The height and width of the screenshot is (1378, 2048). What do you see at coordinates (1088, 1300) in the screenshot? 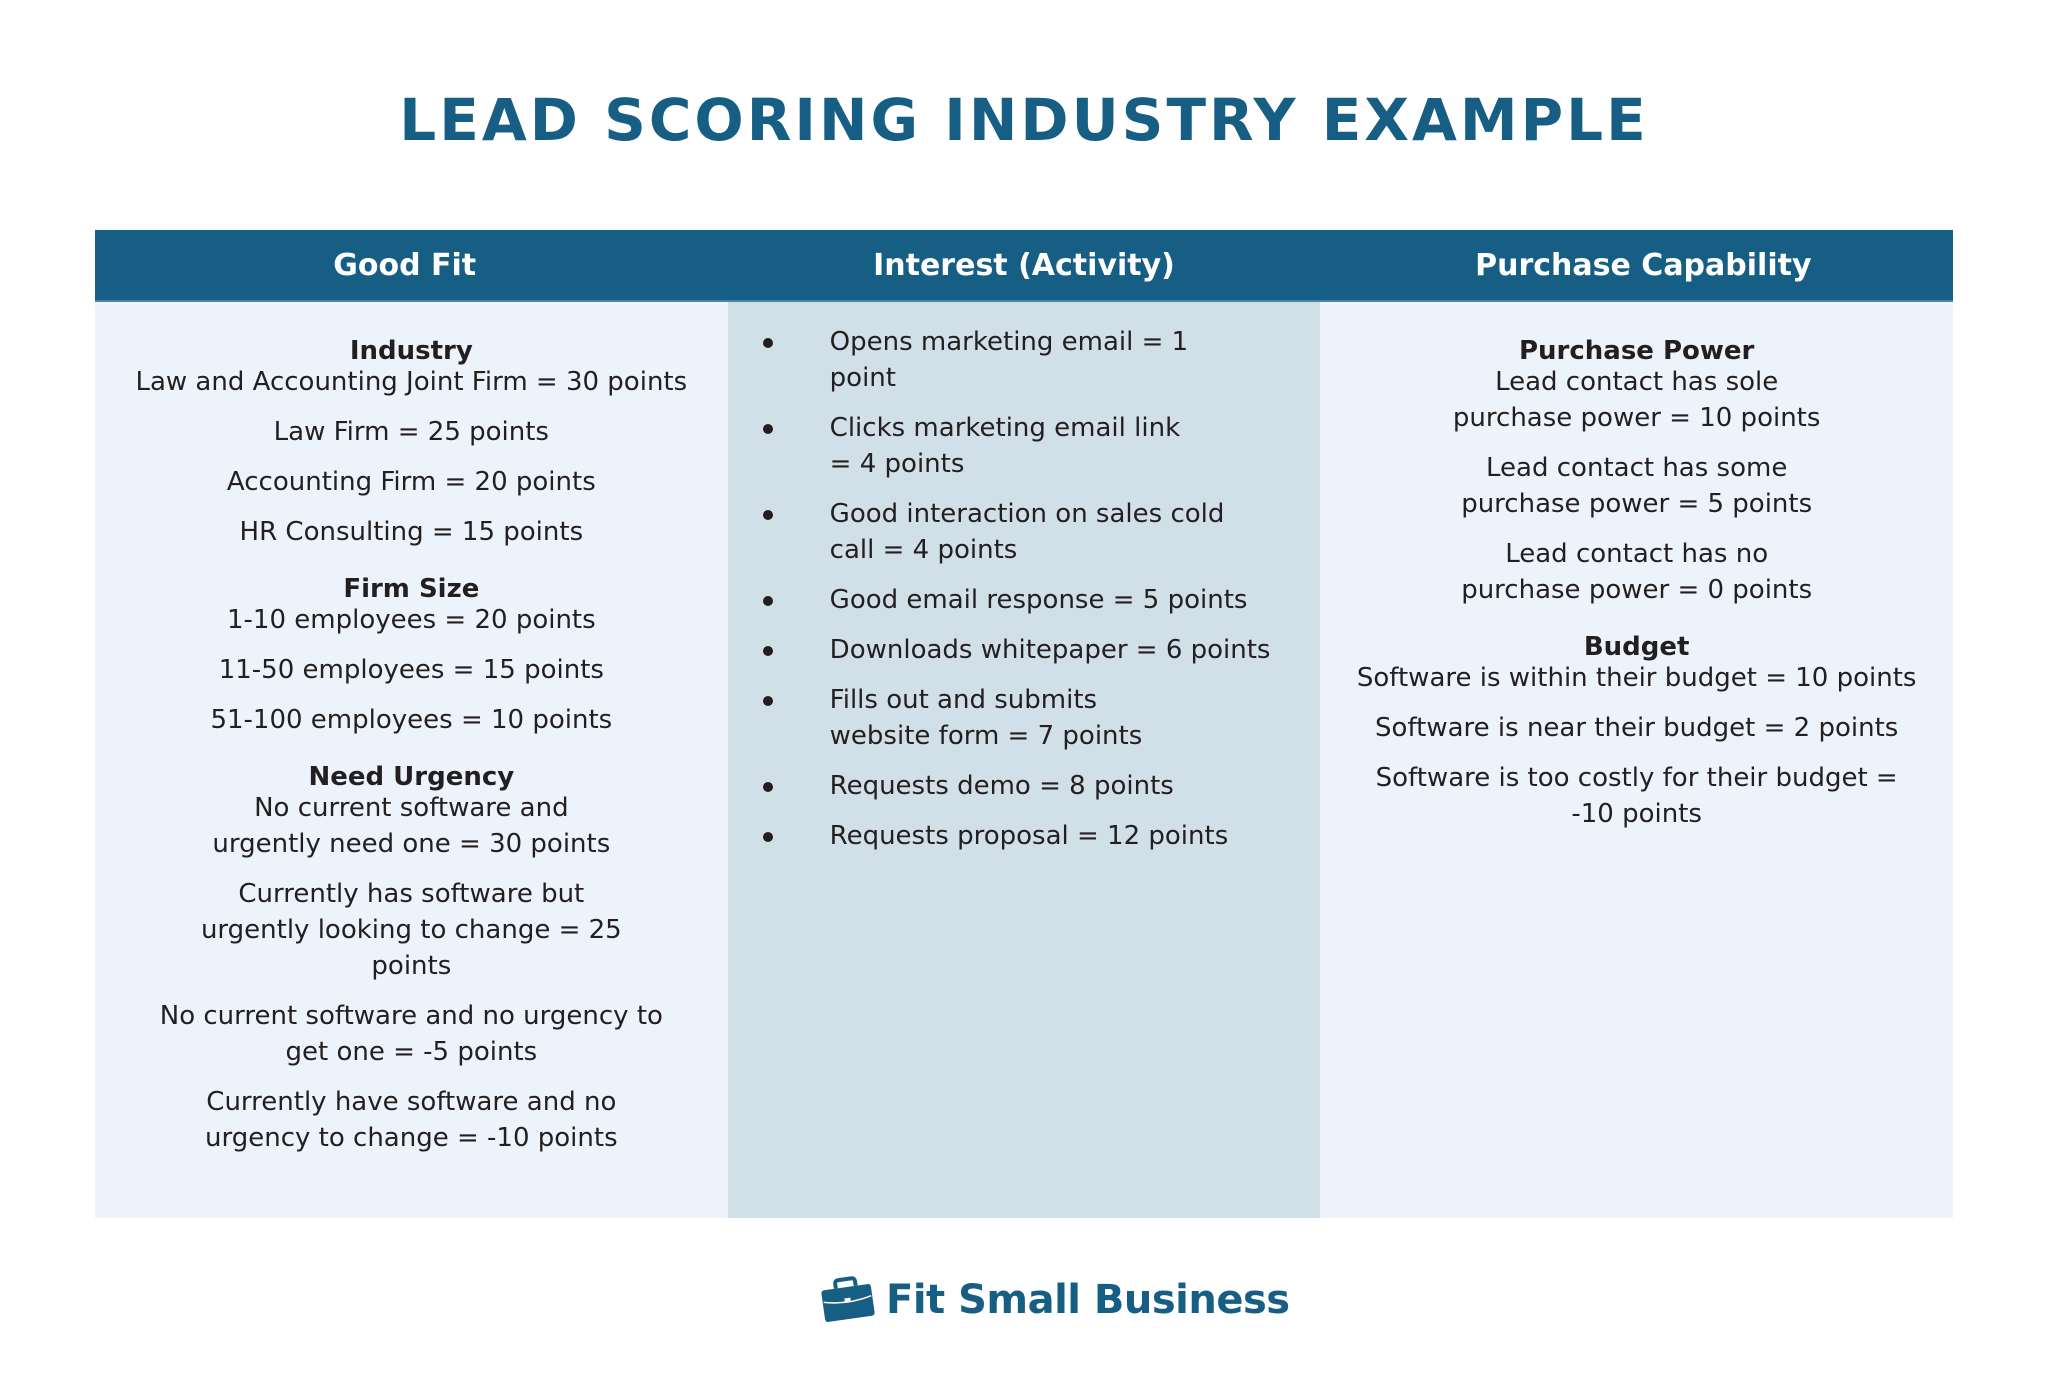
I see `logo-text: Fit Small Business` at bounding box center [1088, 1300].